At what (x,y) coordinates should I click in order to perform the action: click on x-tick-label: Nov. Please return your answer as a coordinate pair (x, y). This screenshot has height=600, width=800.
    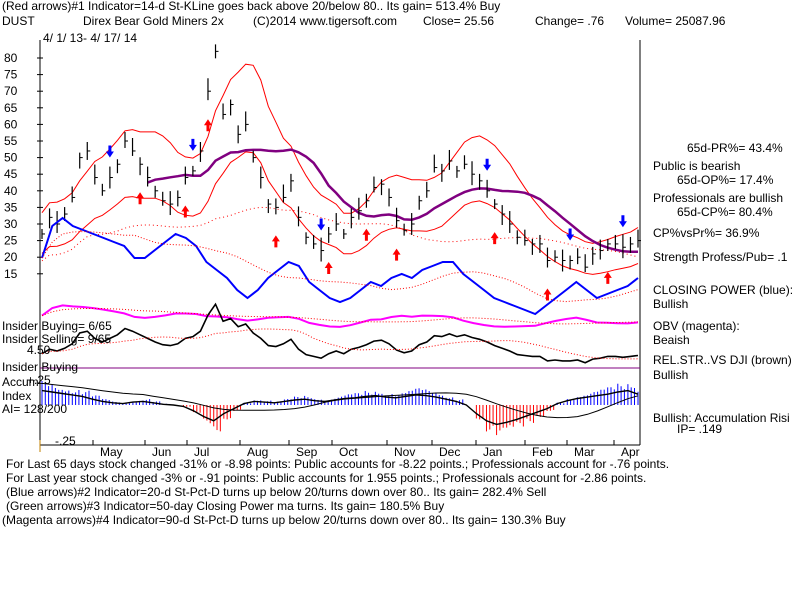
    Looking at the image, I should click on (404, 452).